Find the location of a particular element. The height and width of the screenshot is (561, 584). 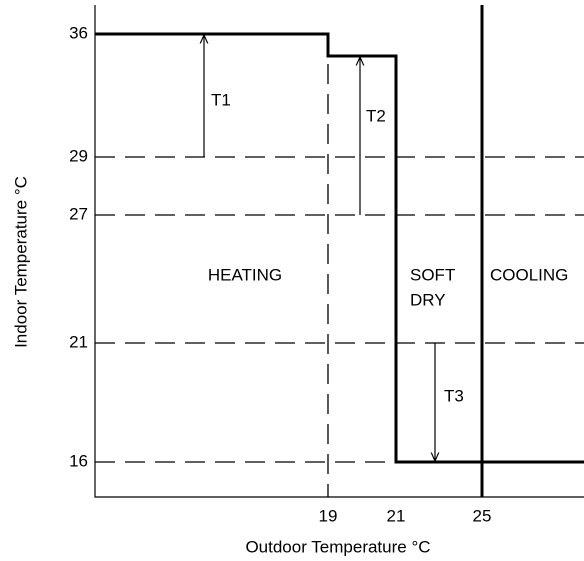

x-tick-label: 25 is located at coordinates (482, 515).